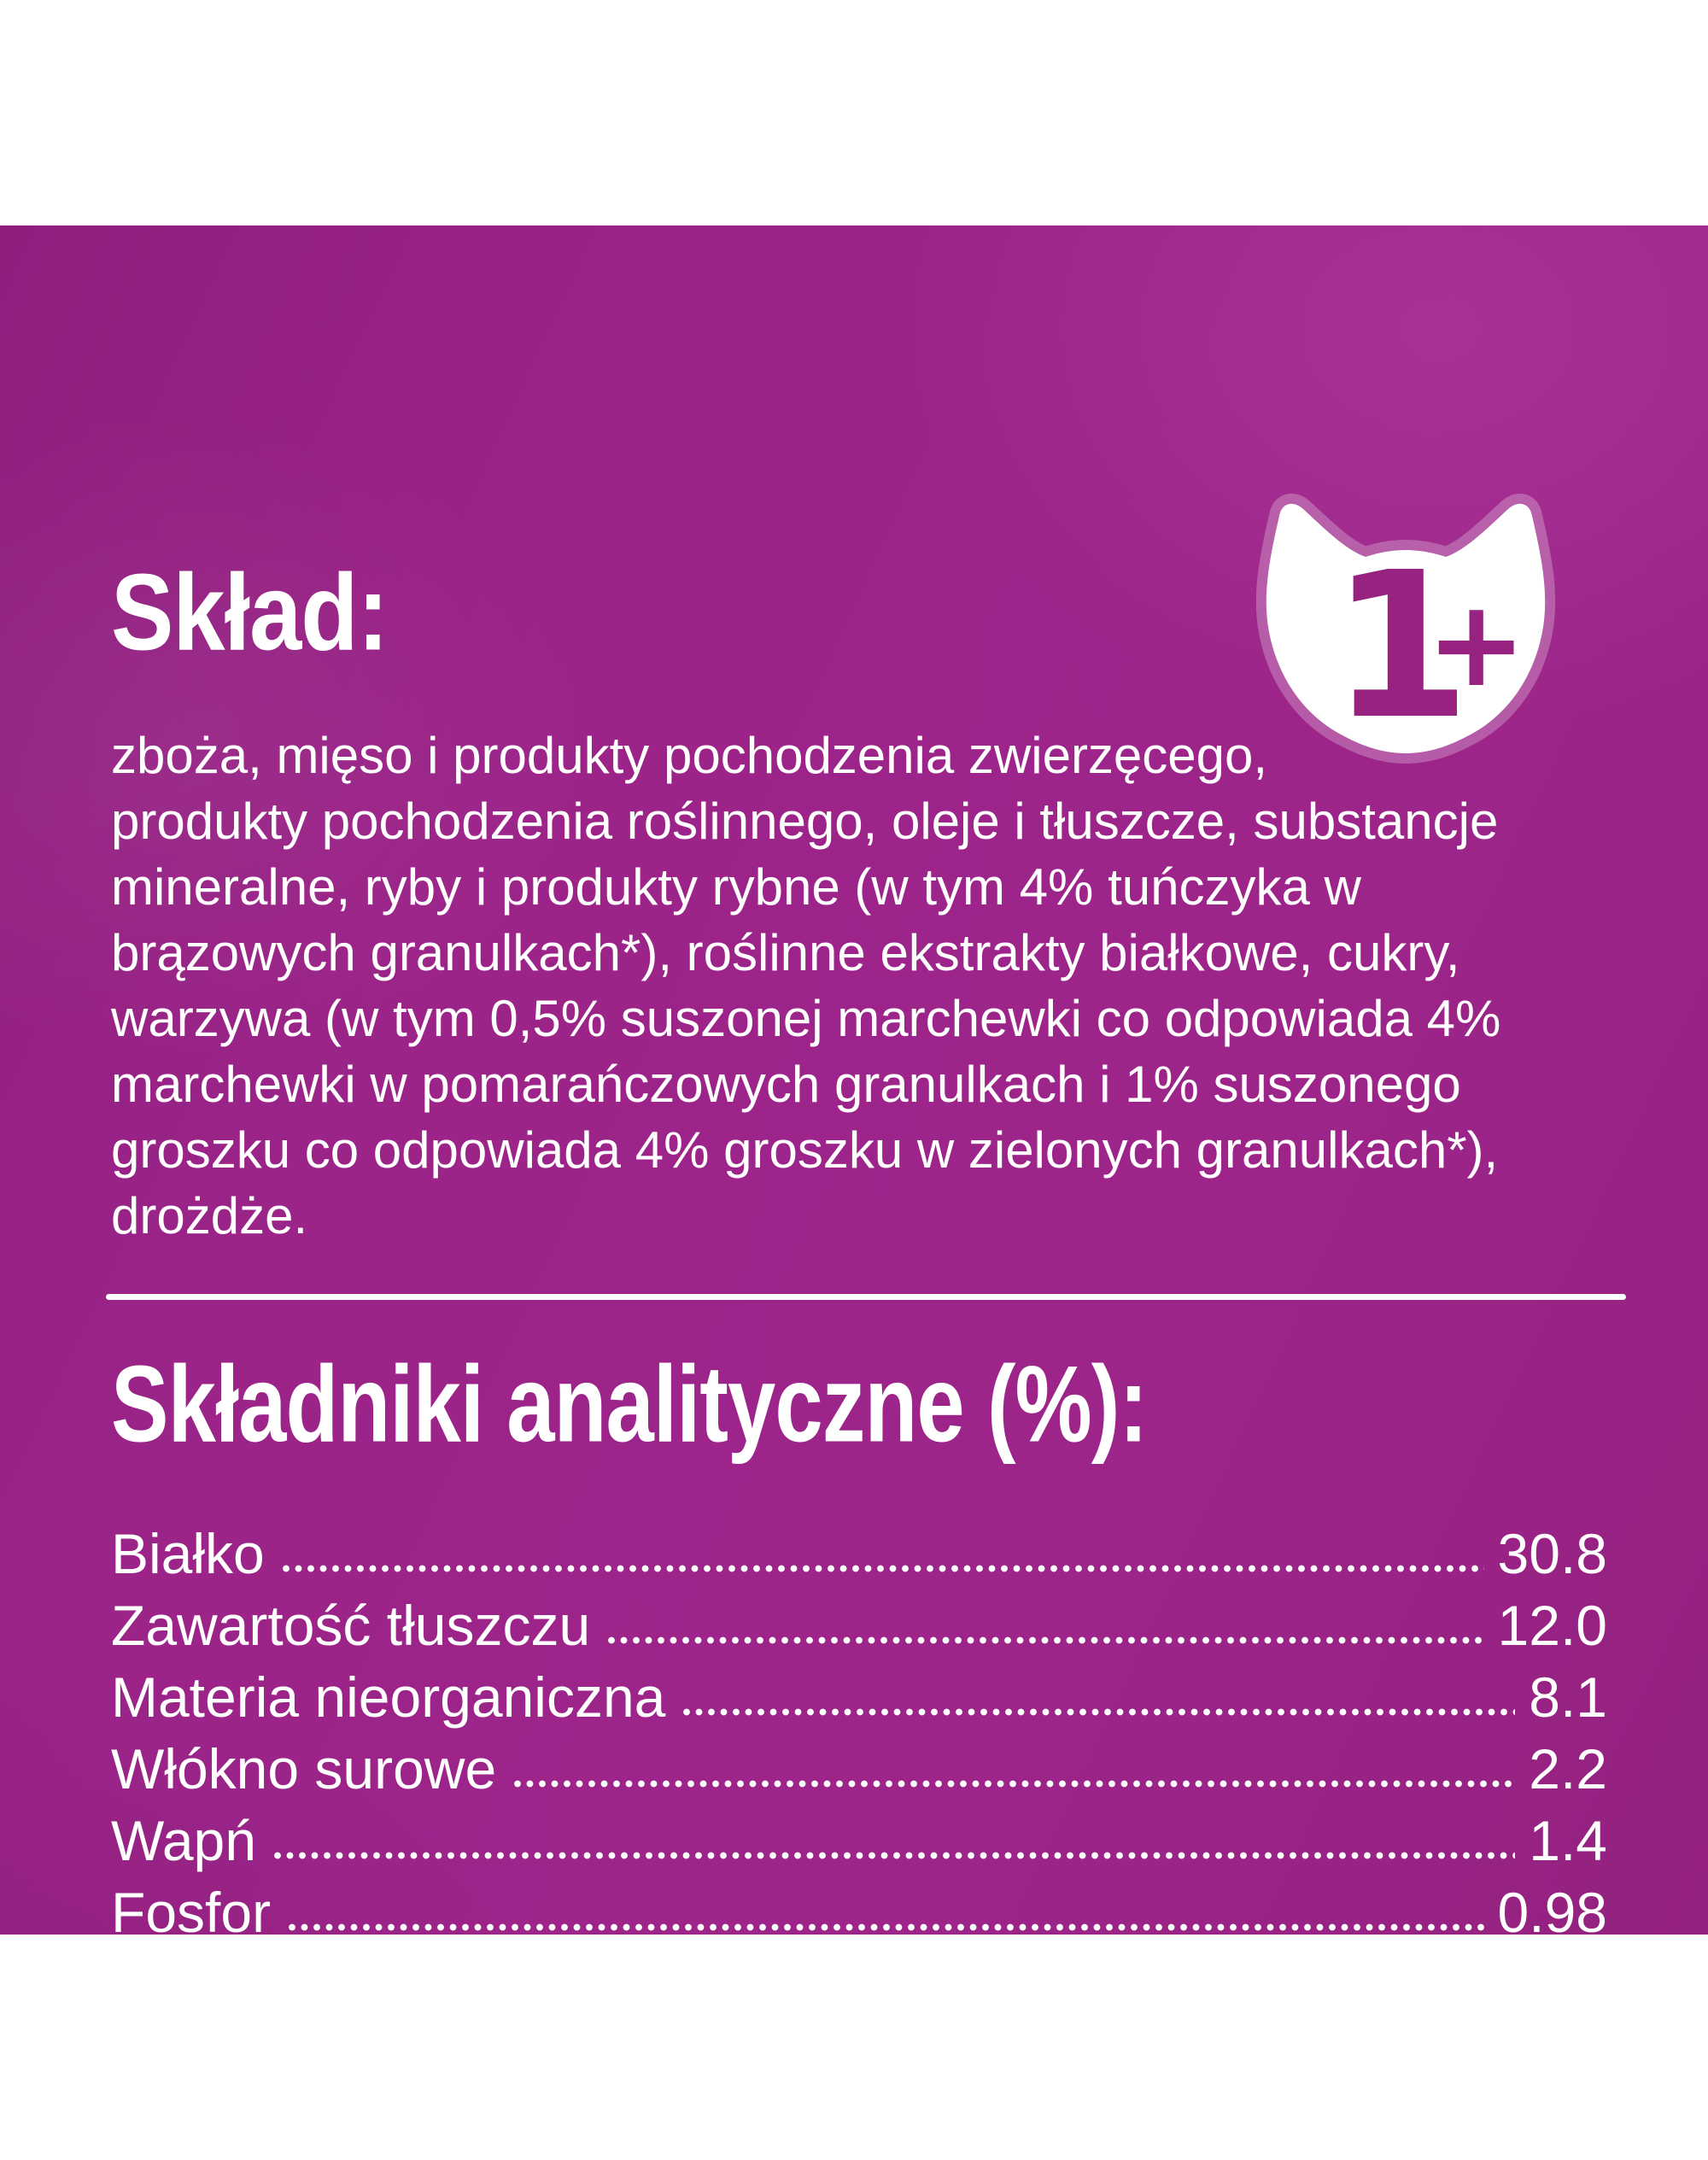 The height and width of the screenshot is (2160, 1708). I want to click on cat-age-badge: 1 +, so click(1405, 631).